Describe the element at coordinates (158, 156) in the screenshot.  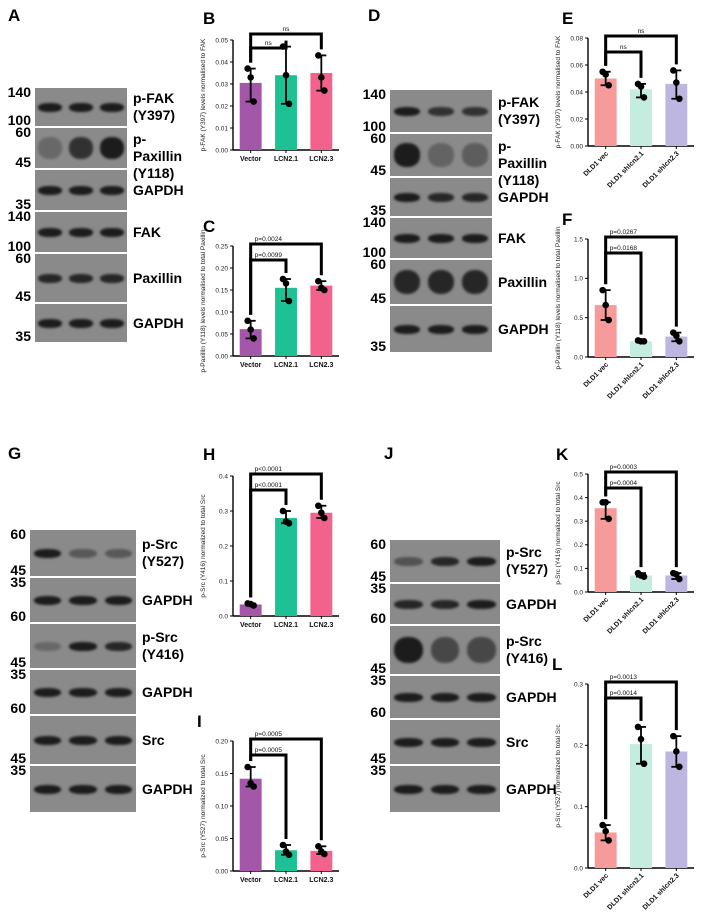
I see `protein-label: p-Paxillin (Y118)` at that location.